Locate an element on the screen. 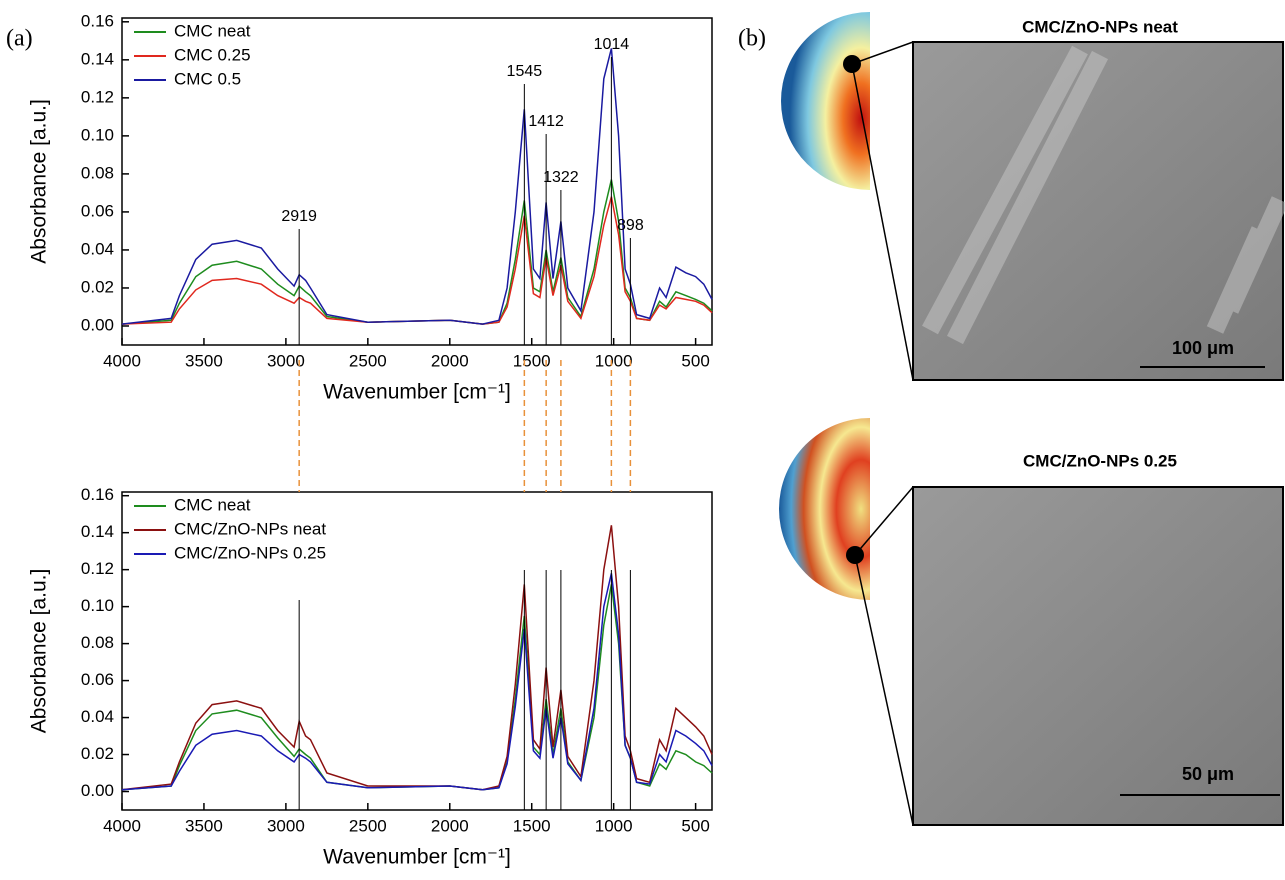 The height and width of the screenshot is (880, 1285). peak-label: 1412 is located at coordinates (546, 121).